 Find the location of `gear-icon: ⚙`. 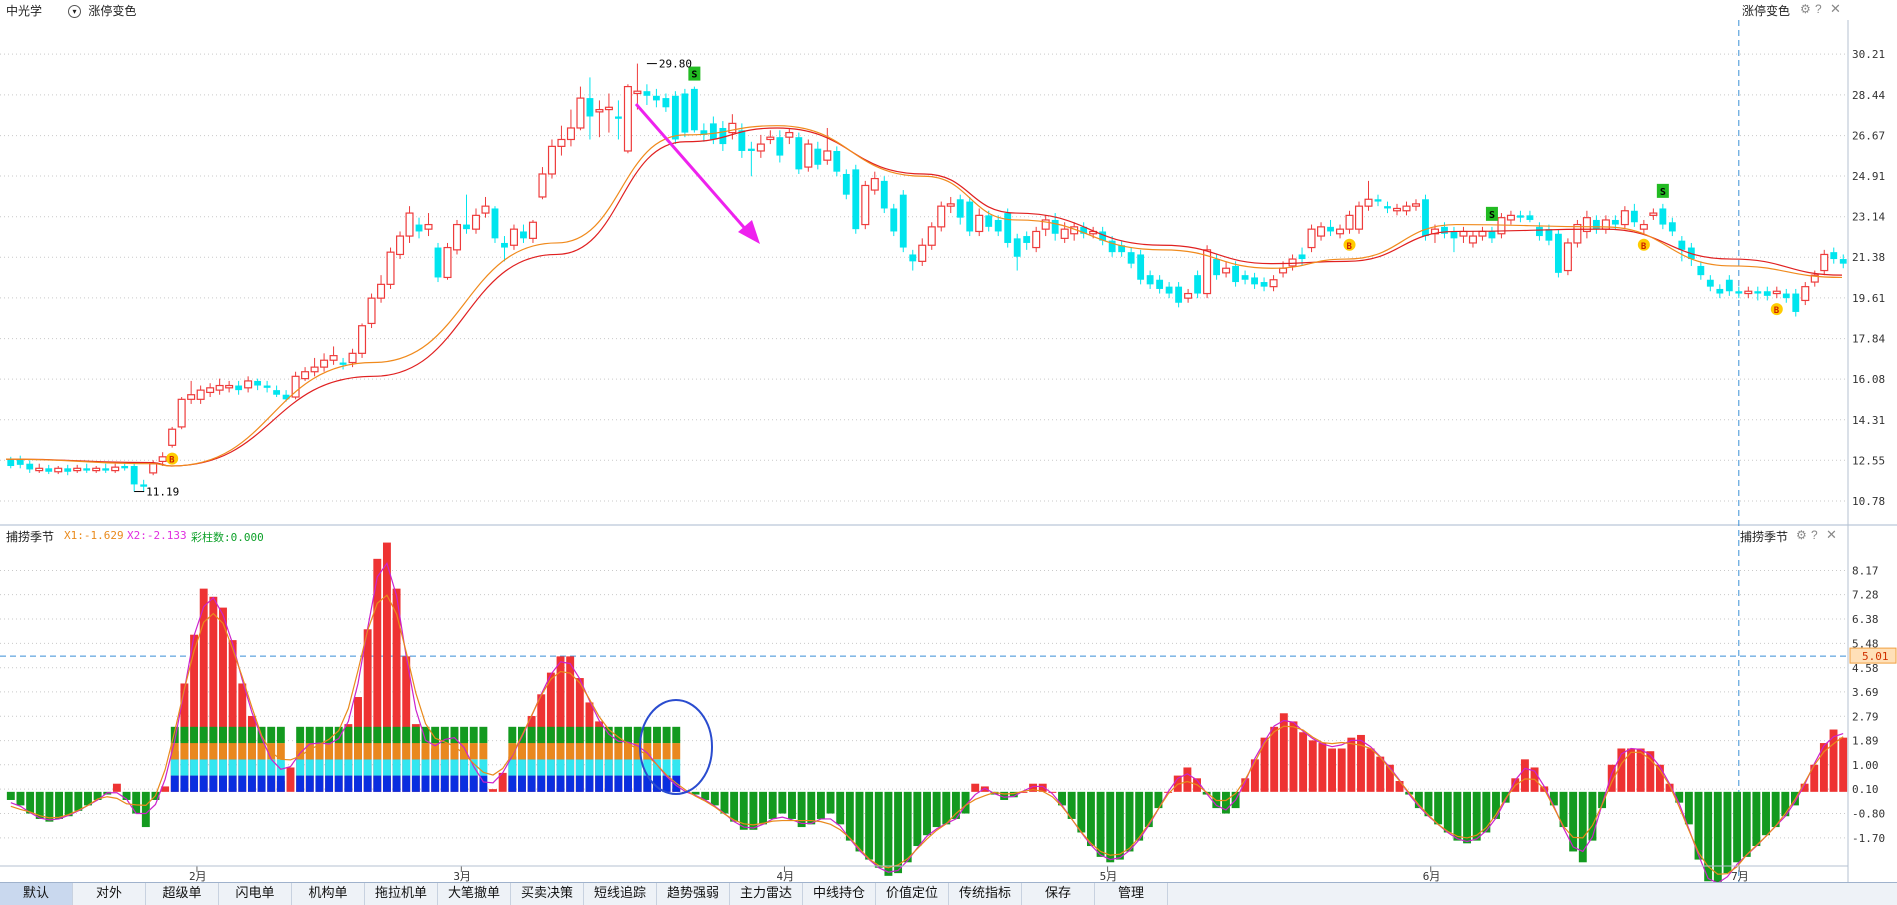

gear-icon: ⚙ is located at coordinates (1805, 9).